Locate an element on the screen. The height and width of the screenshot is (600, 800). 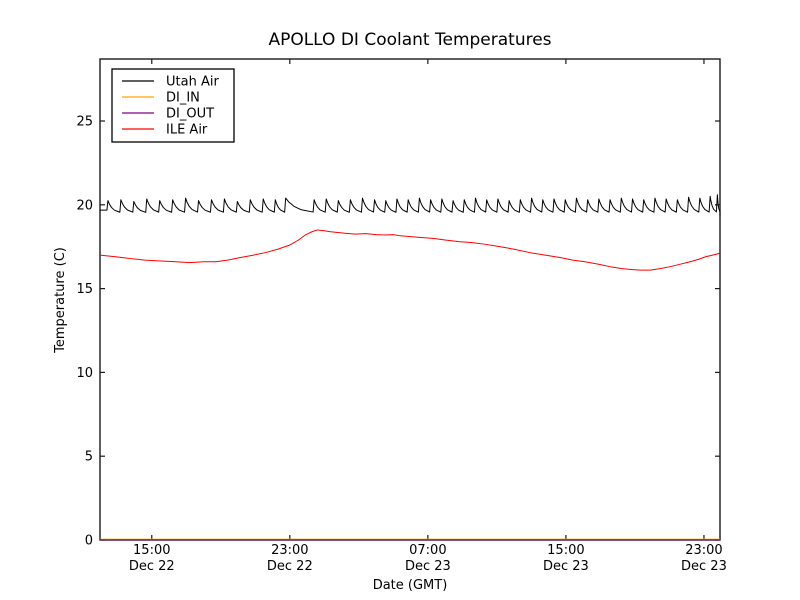
y-tick-label: 10 is located at coordinates (84, 373).